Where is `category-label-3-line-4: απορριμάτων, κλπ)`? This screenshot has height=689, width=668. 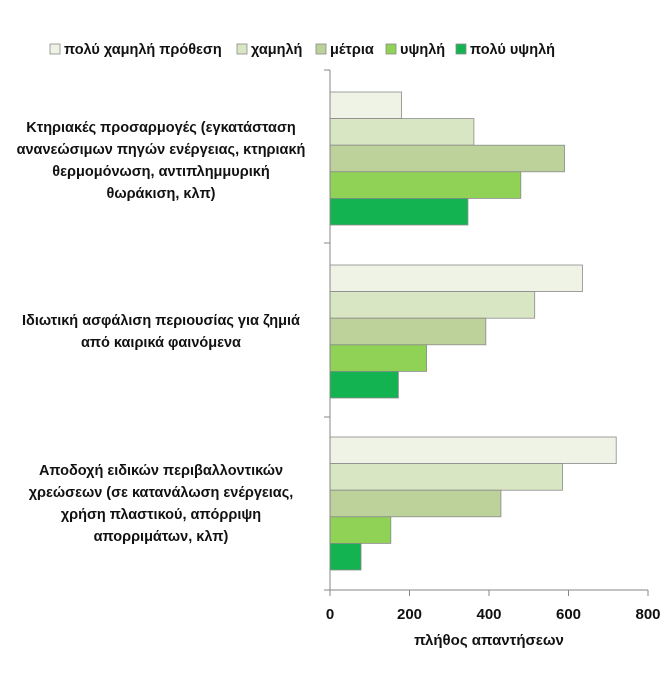
category-label-3-line-4: απορριμάτων, κλπ) is located at coordinates (161, 537).